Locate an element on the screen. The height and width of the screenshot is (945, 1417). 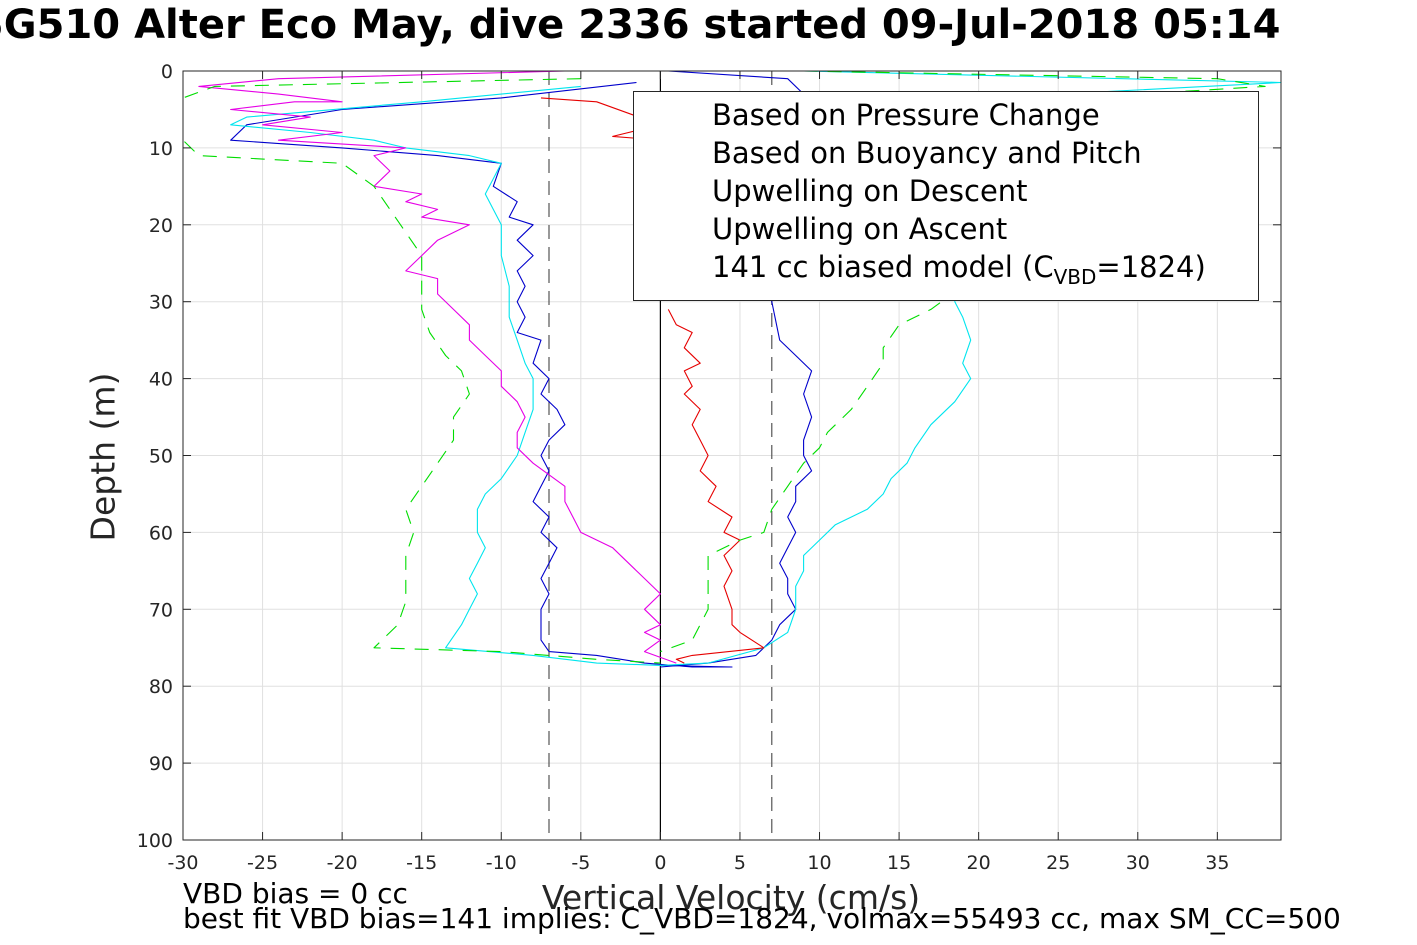
x-tick-label: 5 is located at coordinates (740, 863).